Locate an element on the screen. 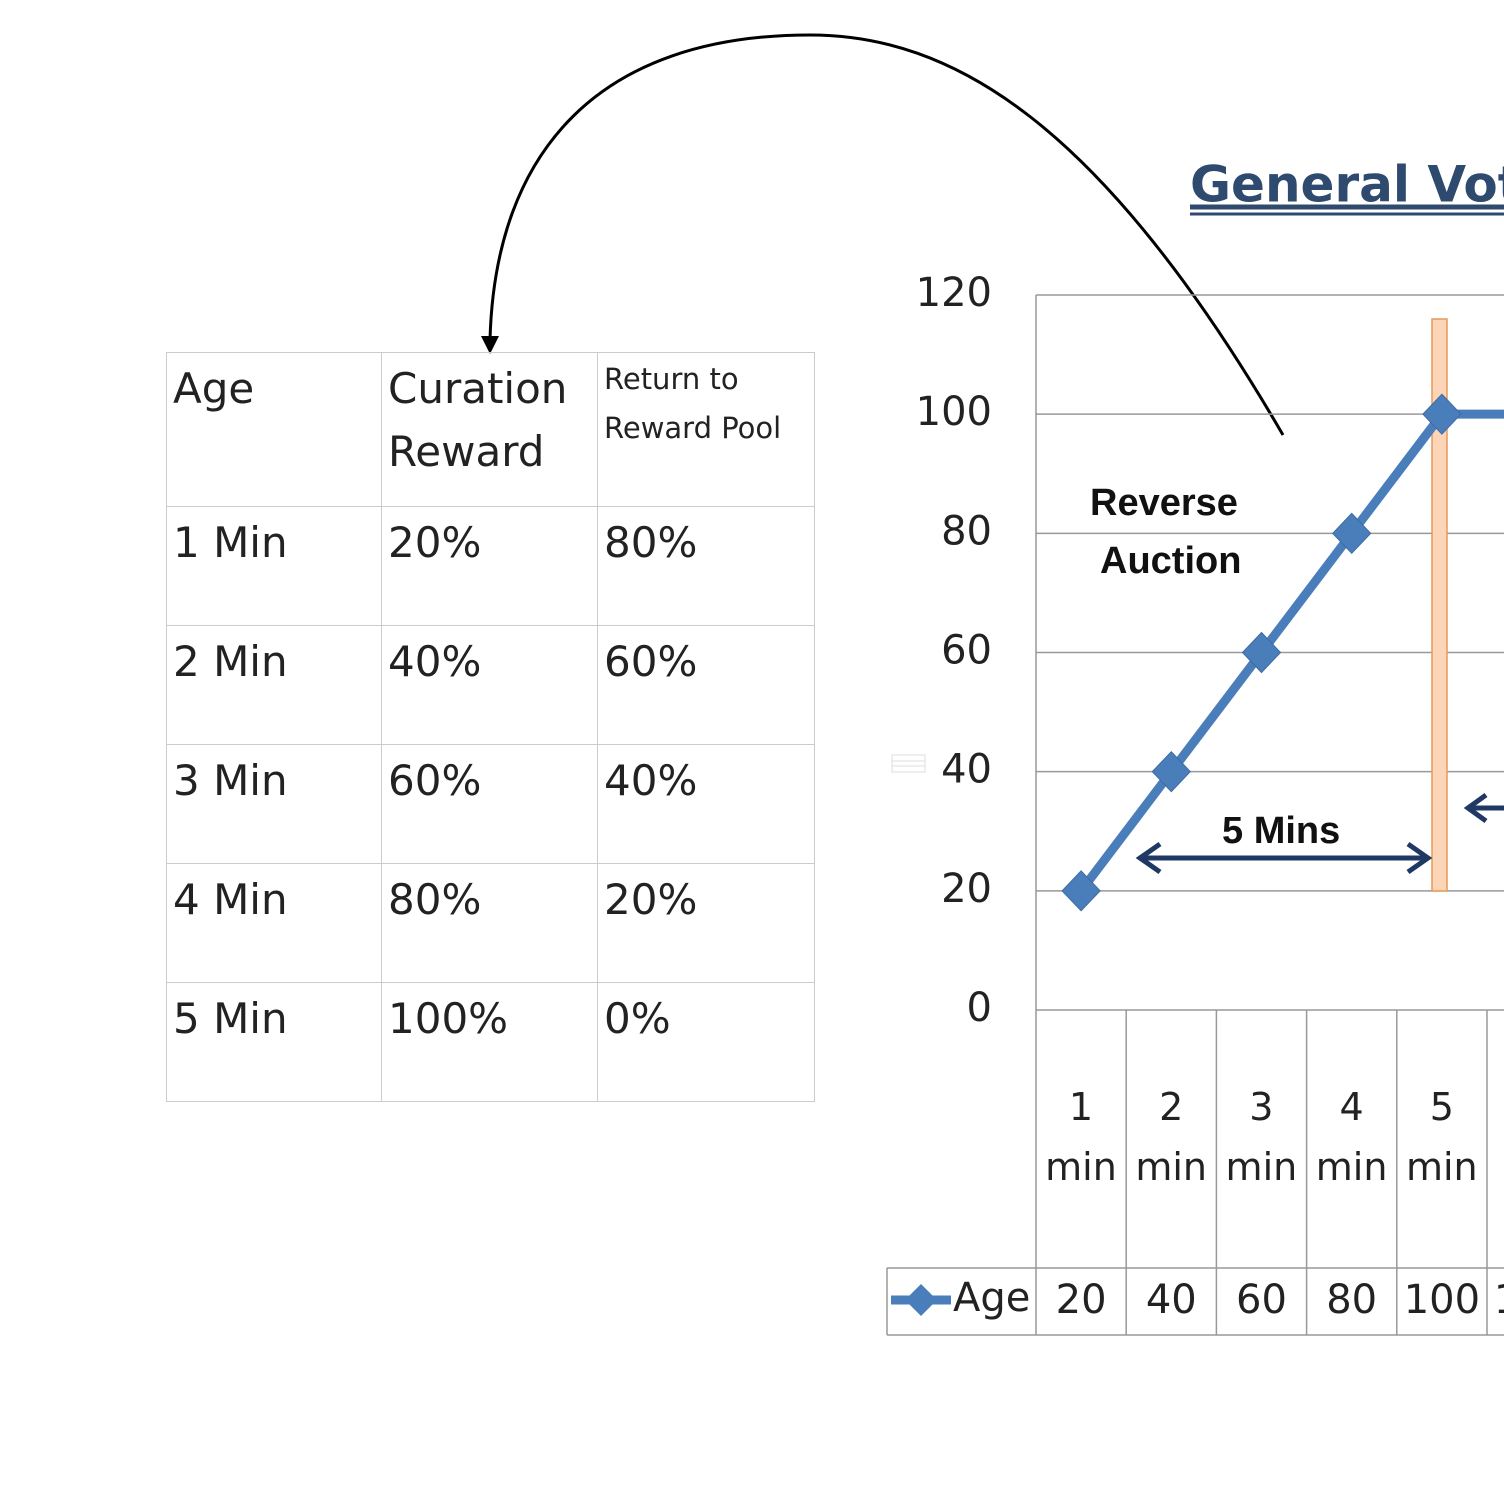 The image size is (1504, 1495). row: 5 Min 100% 0% is located at coordinates (490, 1042).